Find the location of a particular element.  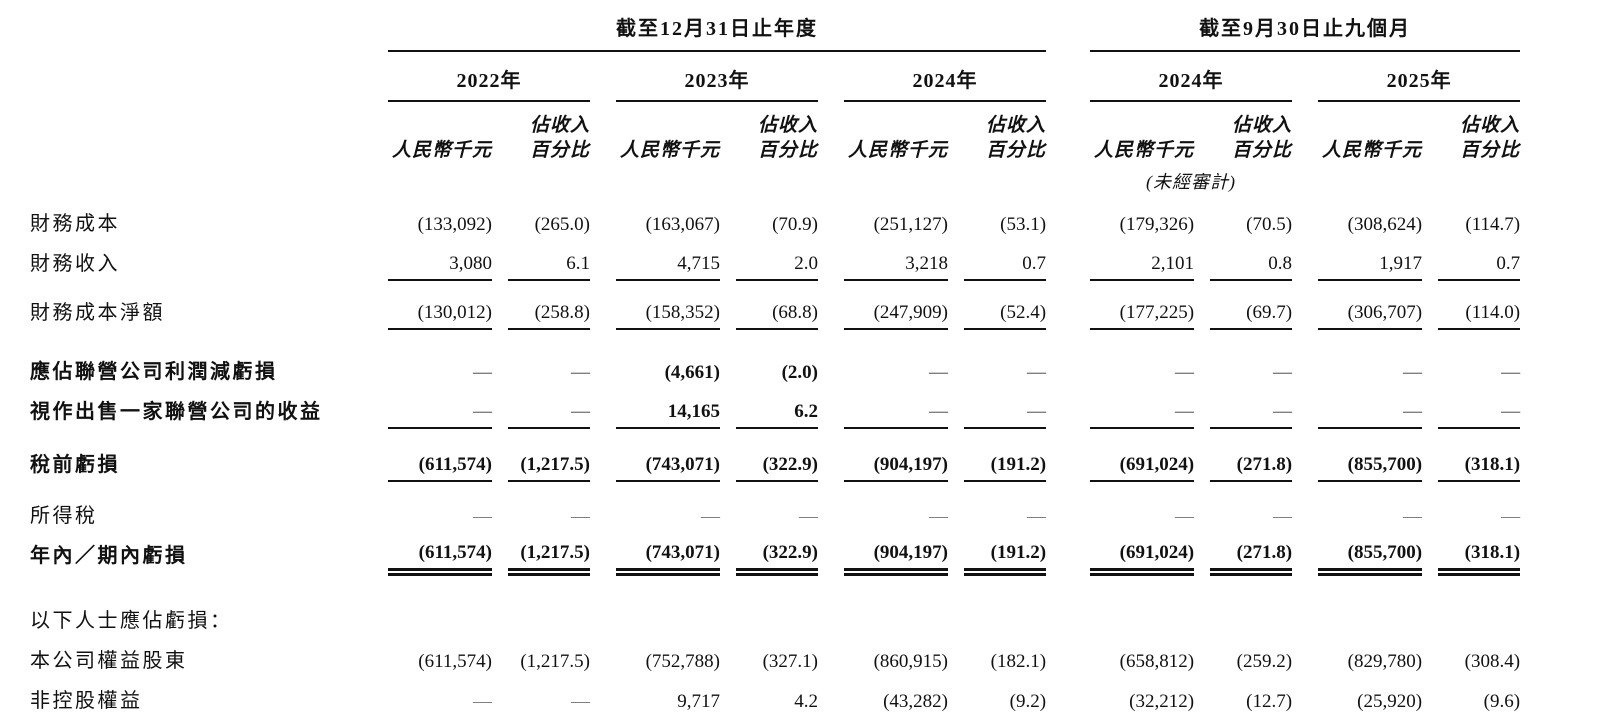

cell-value: (691,024) is located at coordinates (1157, 465).